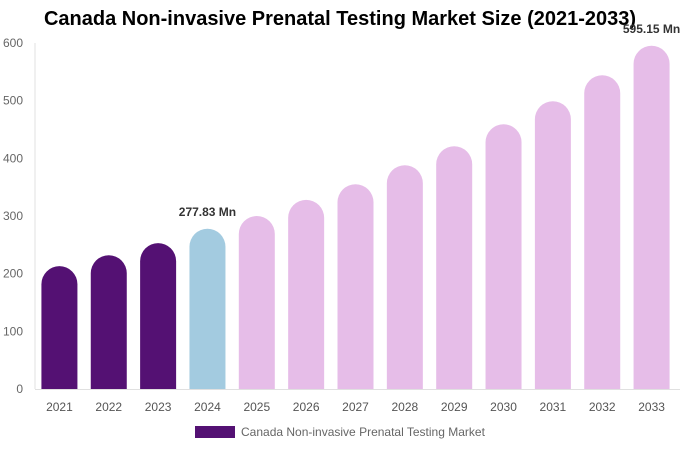  Describe the element at coordinates (215, 432) in the screenshot. I see `legend-swatch` at that location.